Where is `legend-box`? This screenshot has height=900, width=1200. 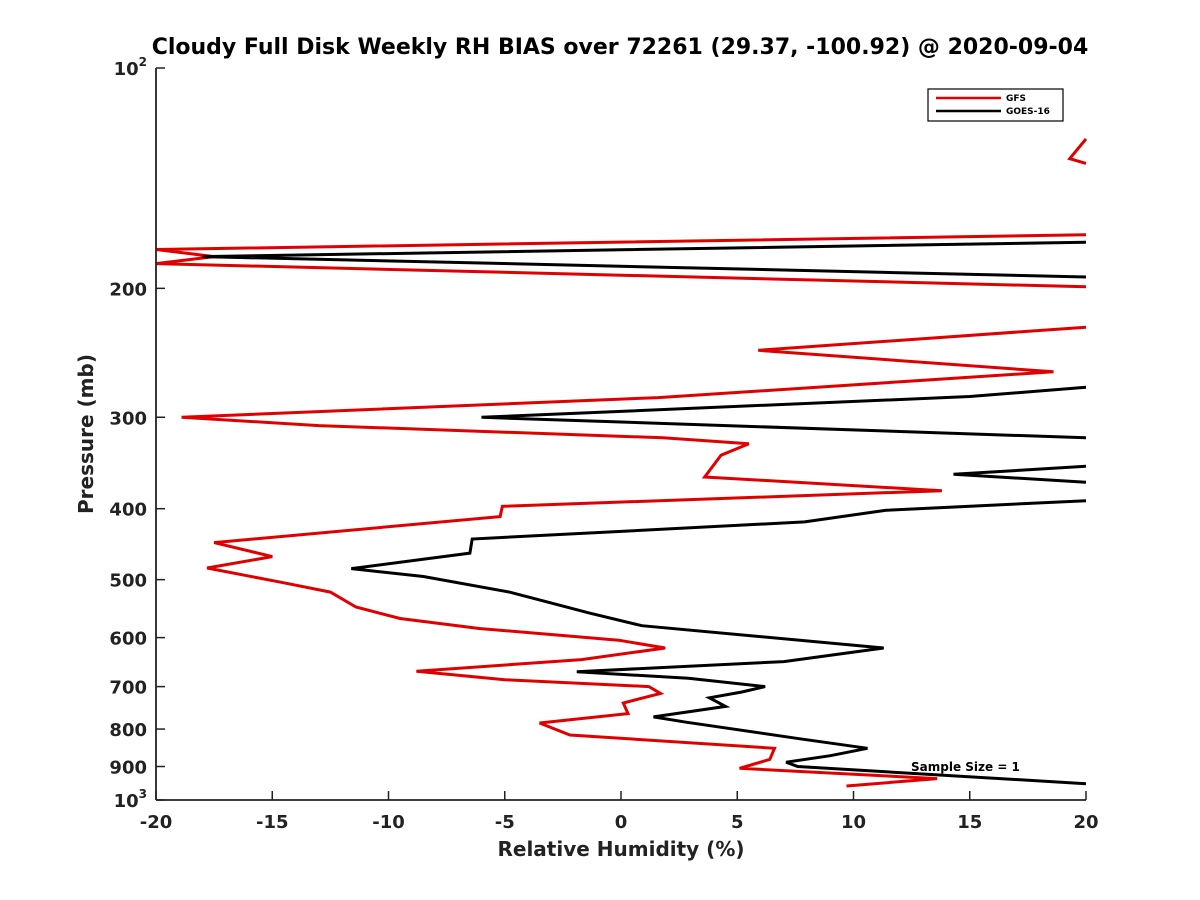 legend-box is located at coordinates (995, 105).